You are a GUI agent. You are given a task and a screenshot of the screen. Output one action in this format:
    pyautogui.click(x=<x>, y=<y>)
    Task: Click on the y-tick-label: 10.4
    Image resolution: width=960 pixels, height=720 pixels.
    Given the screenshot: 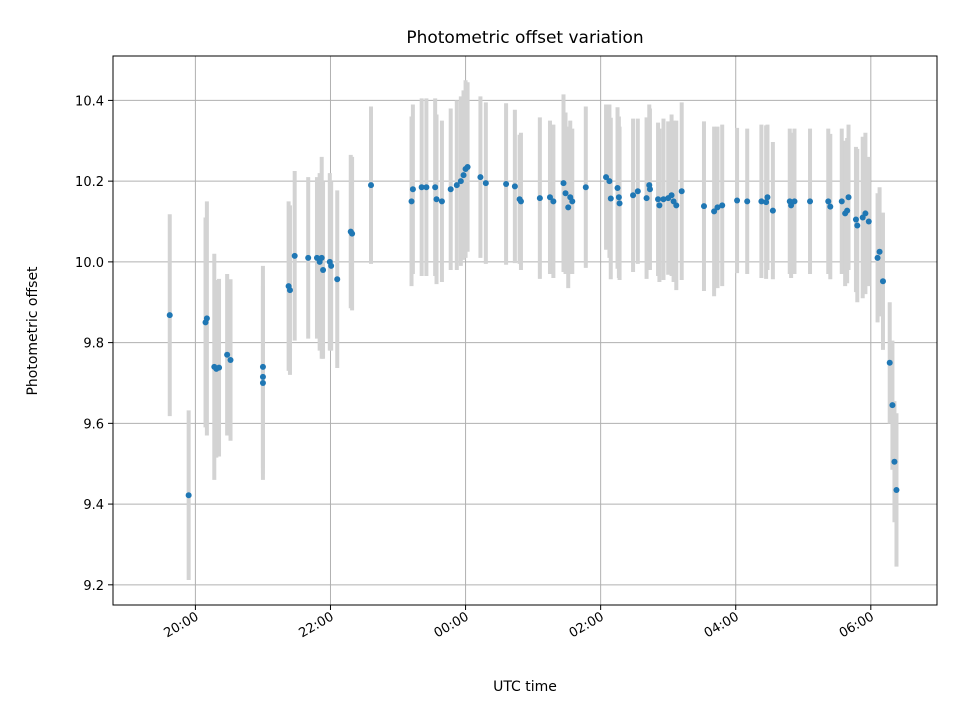 What is the action you would take?
    pyautogui.click(x=89, y=101)
    